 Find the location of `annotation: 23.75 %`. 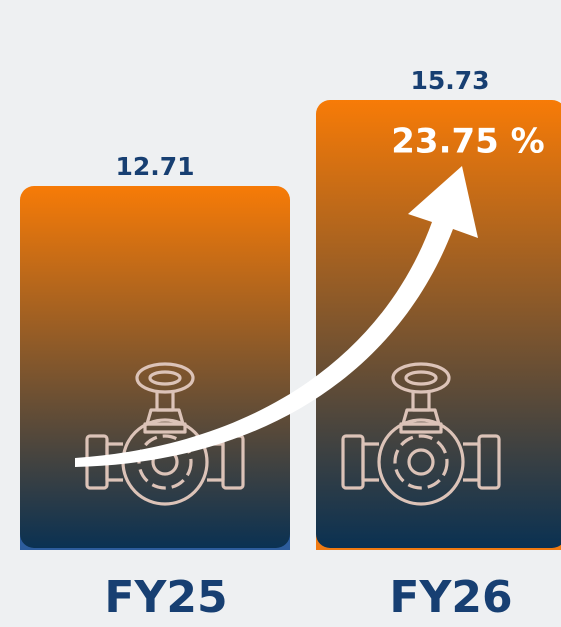

annotation: 23.75 % is located at coordinates (467, 142).